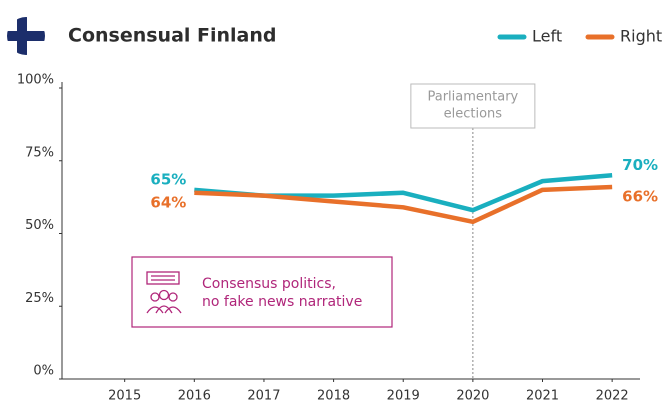  I want to click on data-label: 65%, so click(168, 179).